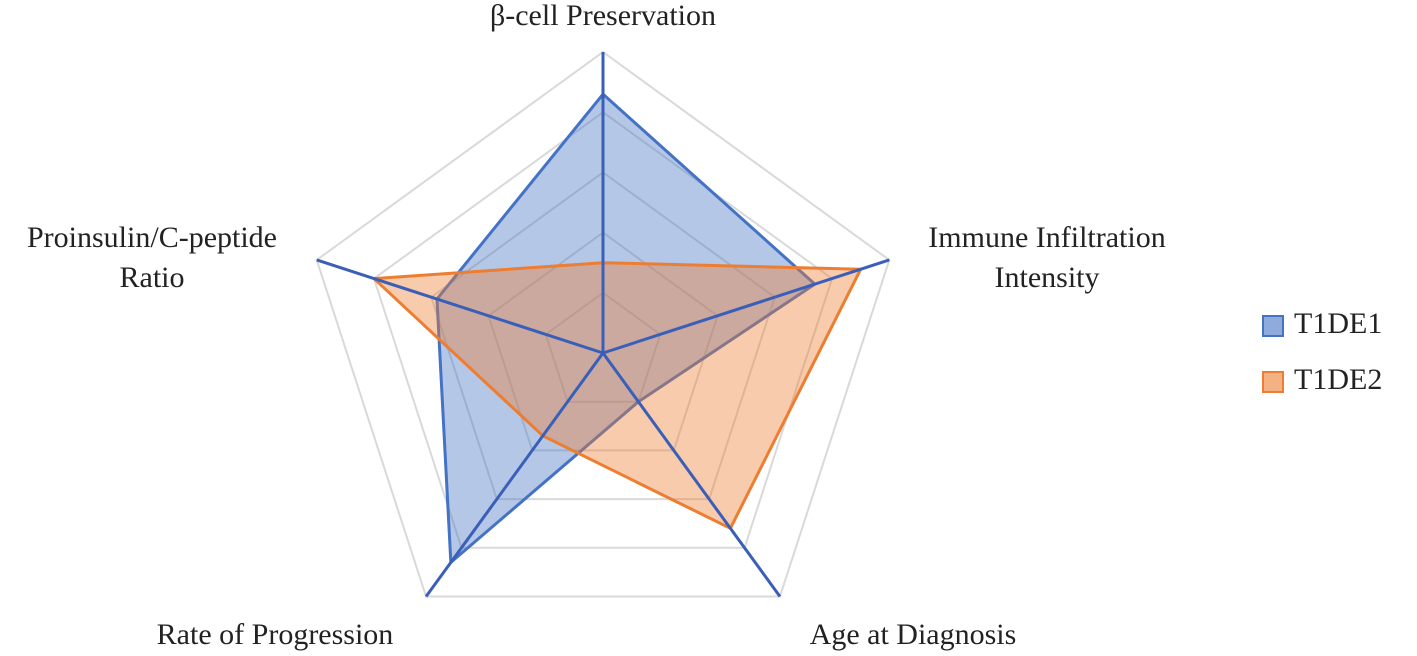 This screenshot has height=656, width=1417. Describe the element at coordinates (275, 634) in the screenshot. I see `axis-label: Rate of Progression` at that location.